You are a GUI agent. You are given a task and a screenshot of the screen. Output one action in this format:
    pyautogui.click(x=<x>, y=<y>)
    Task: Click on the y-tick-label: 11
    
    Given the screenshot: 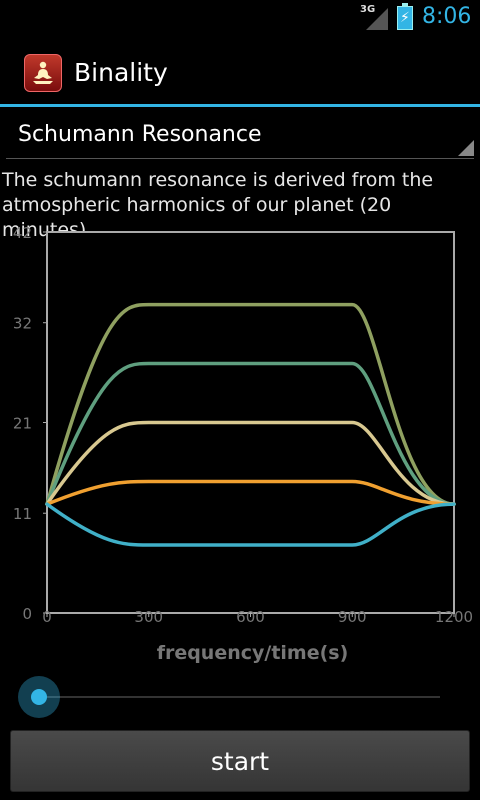 What is the action you would take?
    pyautogui.click(x=22, y=514)
    